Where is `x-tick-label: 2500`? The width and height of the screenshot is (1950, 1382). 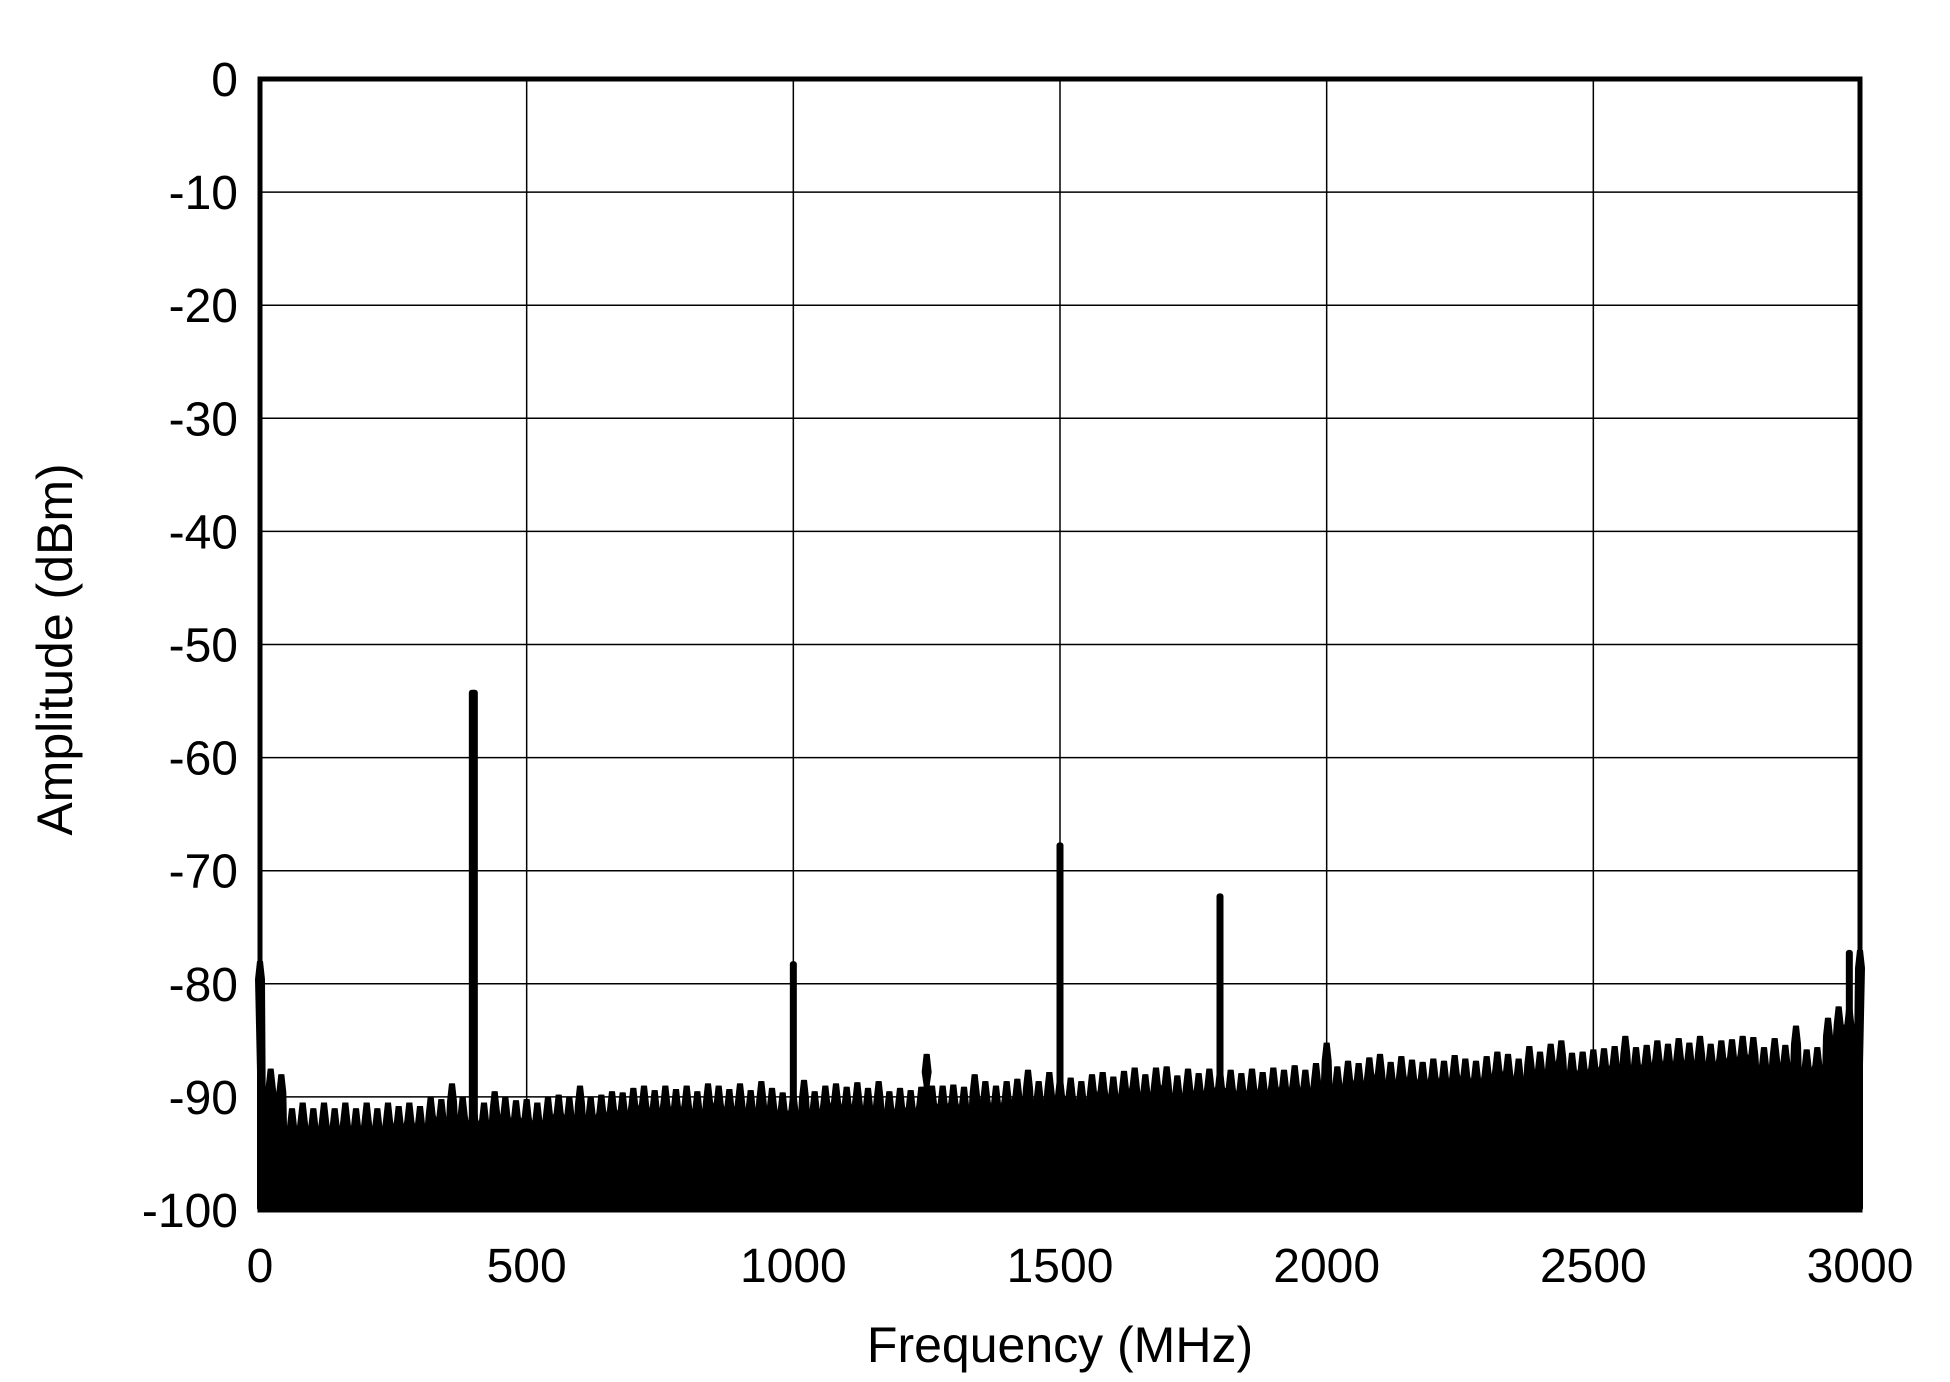 x-tick-label: 2500 is located at coordinates (1593, 1266).